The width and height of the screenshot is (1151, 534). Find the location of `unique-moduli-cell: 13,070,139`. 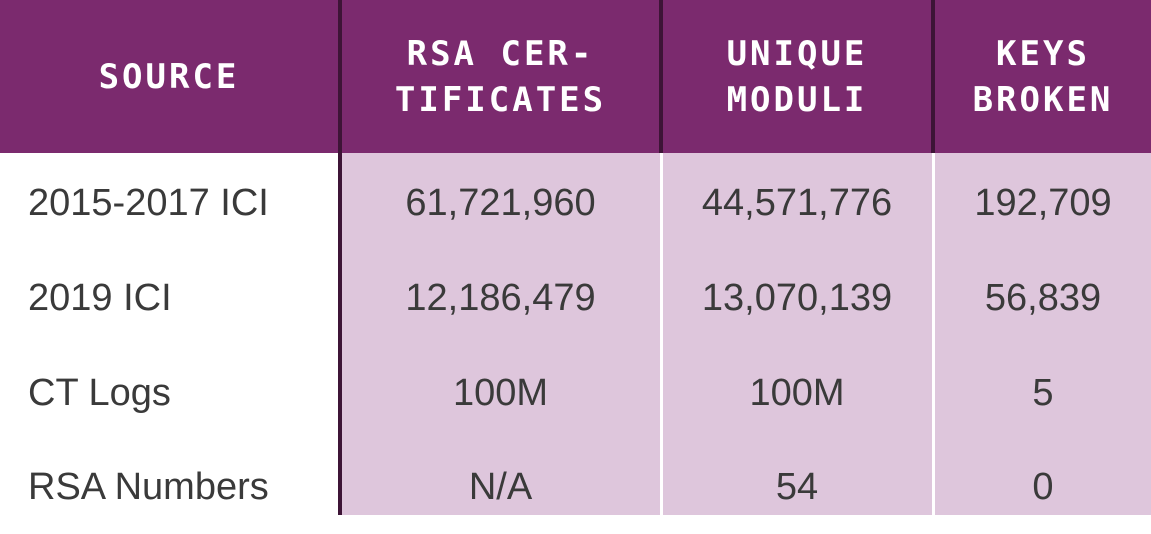

unique-moduli-cell: 13,070,139 is located at coordinates (797, 297).